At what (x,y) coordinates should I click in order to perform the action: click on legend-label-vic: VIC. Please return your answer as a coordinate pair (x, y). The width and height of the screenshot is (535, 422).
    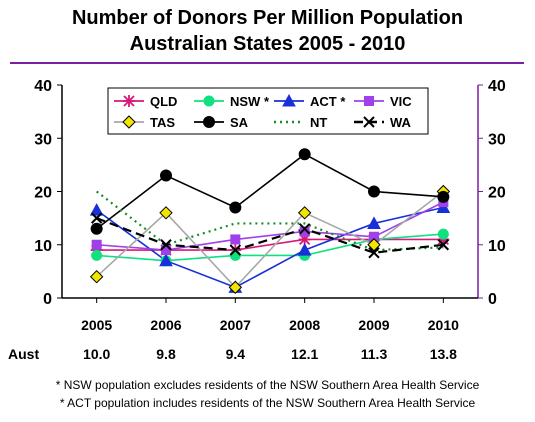
    Looking at the image, I should click on (401, 101).